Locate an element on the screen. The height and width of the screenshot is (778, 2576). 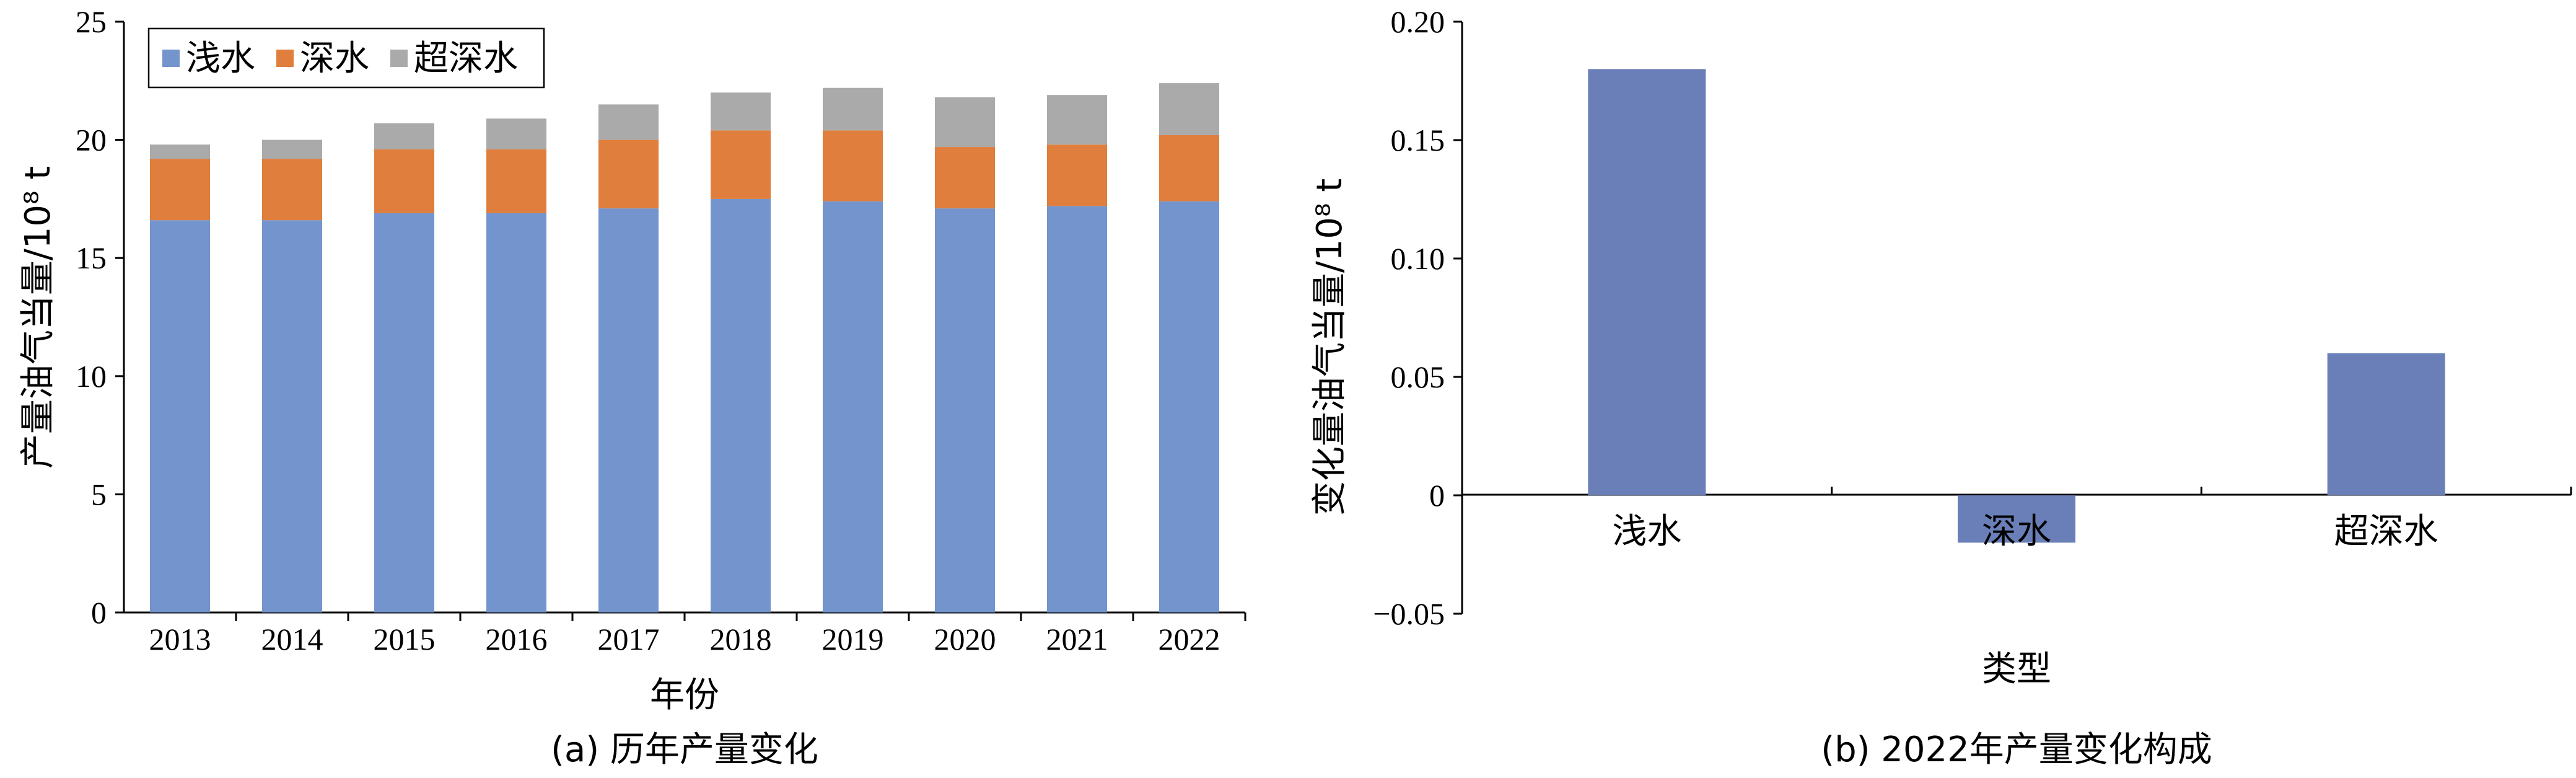
x-tick-label: 2018 is located at coordinates (741, 639).